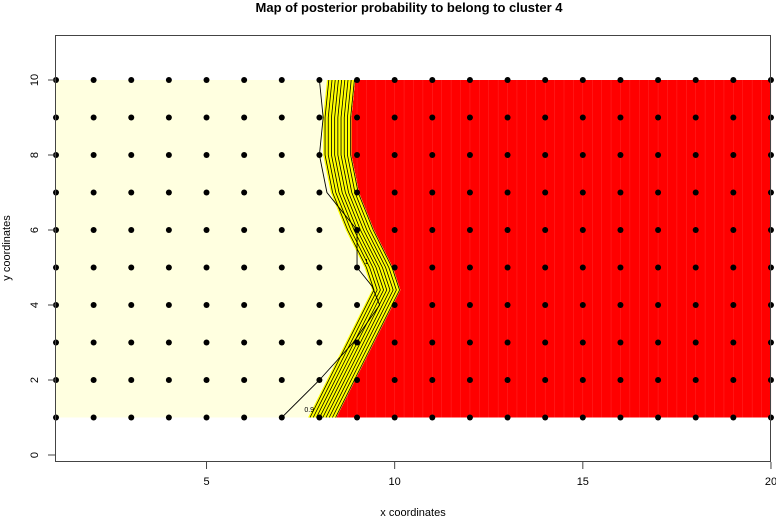  What do you see at coordinates (35, 305) in the screenshot?
I see `y-tick-label: 4` at bounding box center [35, 305].